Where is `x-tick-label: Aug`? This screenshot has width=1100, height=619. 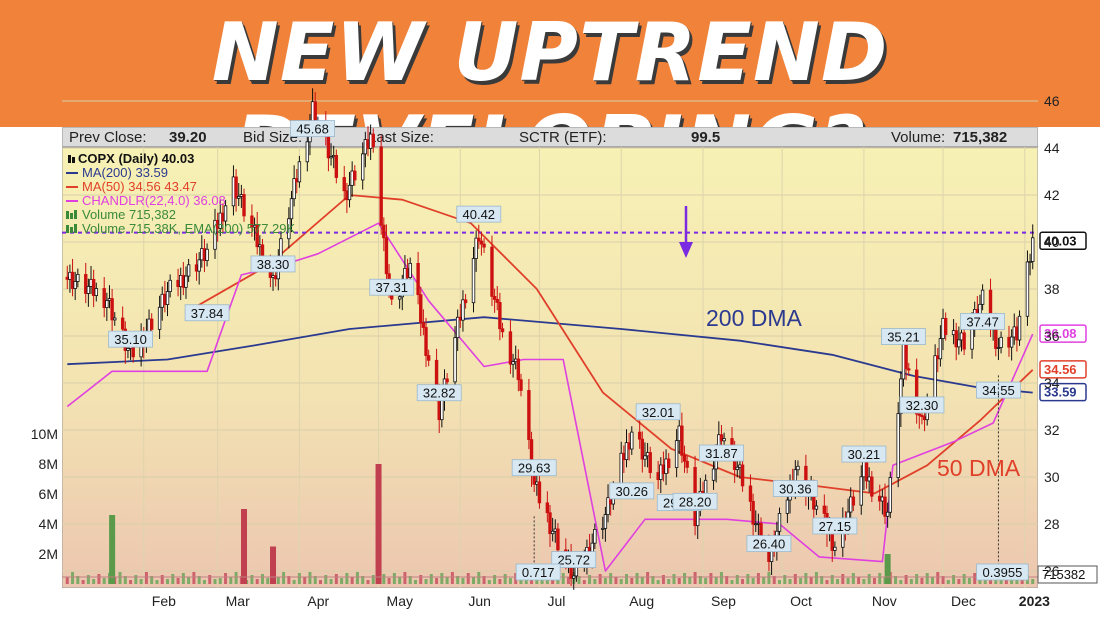
x-tick-label: Aug is located at coordinates (641, 601).